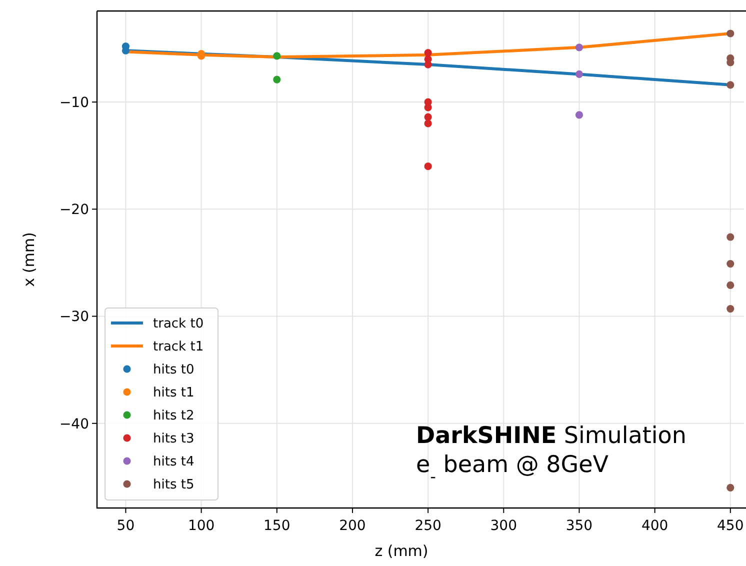 Image resolution: width=746 pixels, height=566 pixels. I want to click on legend-label: hits t1, so click(173, 393).